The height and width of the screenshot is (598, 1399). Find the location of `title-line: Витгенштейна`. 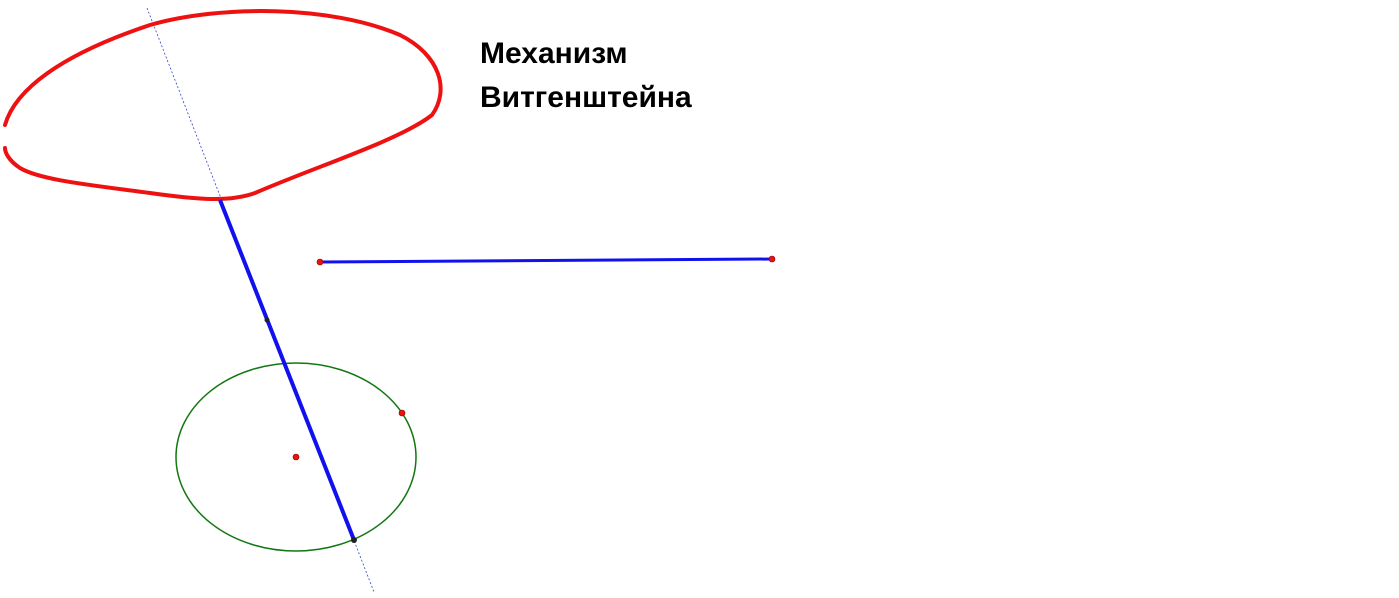

title-line: Витгенштейна is located at coordinates (586, 97).